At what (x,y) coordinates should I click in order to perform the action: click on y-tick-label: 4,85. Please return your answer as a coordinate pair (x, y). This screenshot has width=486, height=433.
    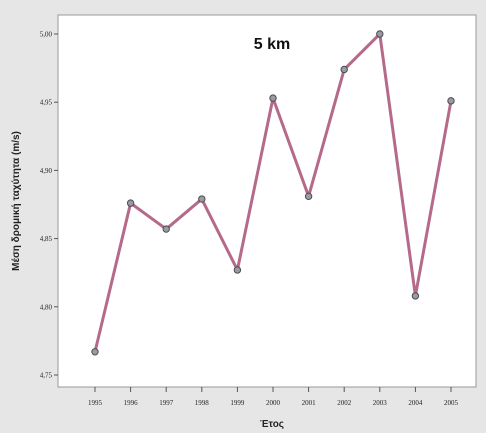
    Looking at the image, I should click on (46, 239).